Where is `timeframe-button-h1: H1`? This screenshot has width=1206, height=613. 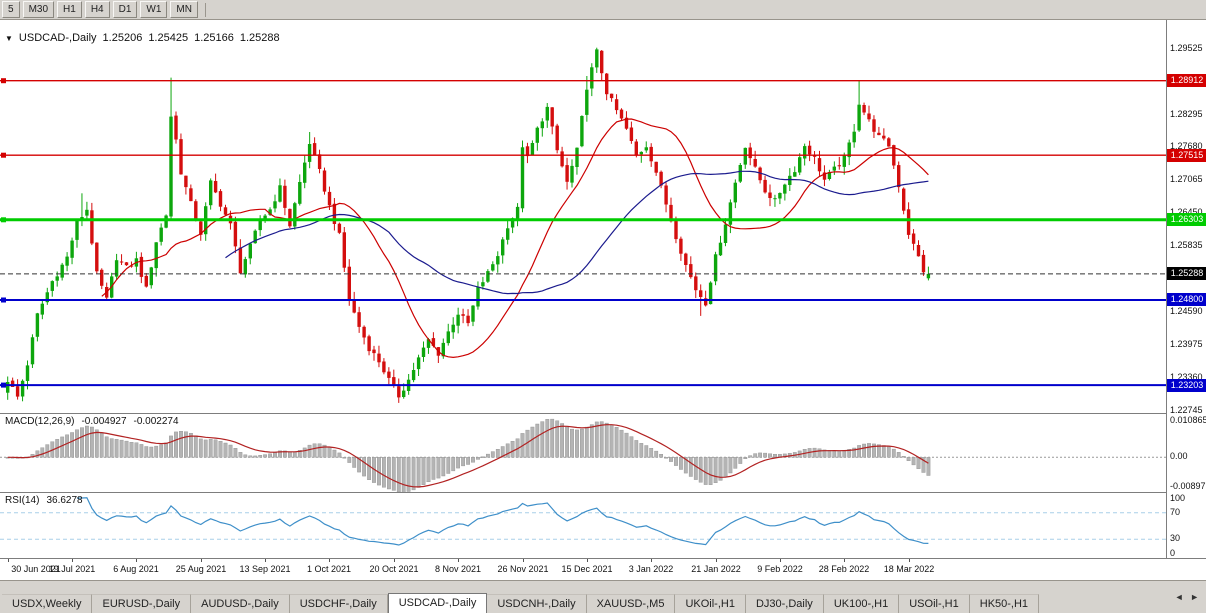
timeframe-button-h1: H1 is located at coordinates (69, 9).